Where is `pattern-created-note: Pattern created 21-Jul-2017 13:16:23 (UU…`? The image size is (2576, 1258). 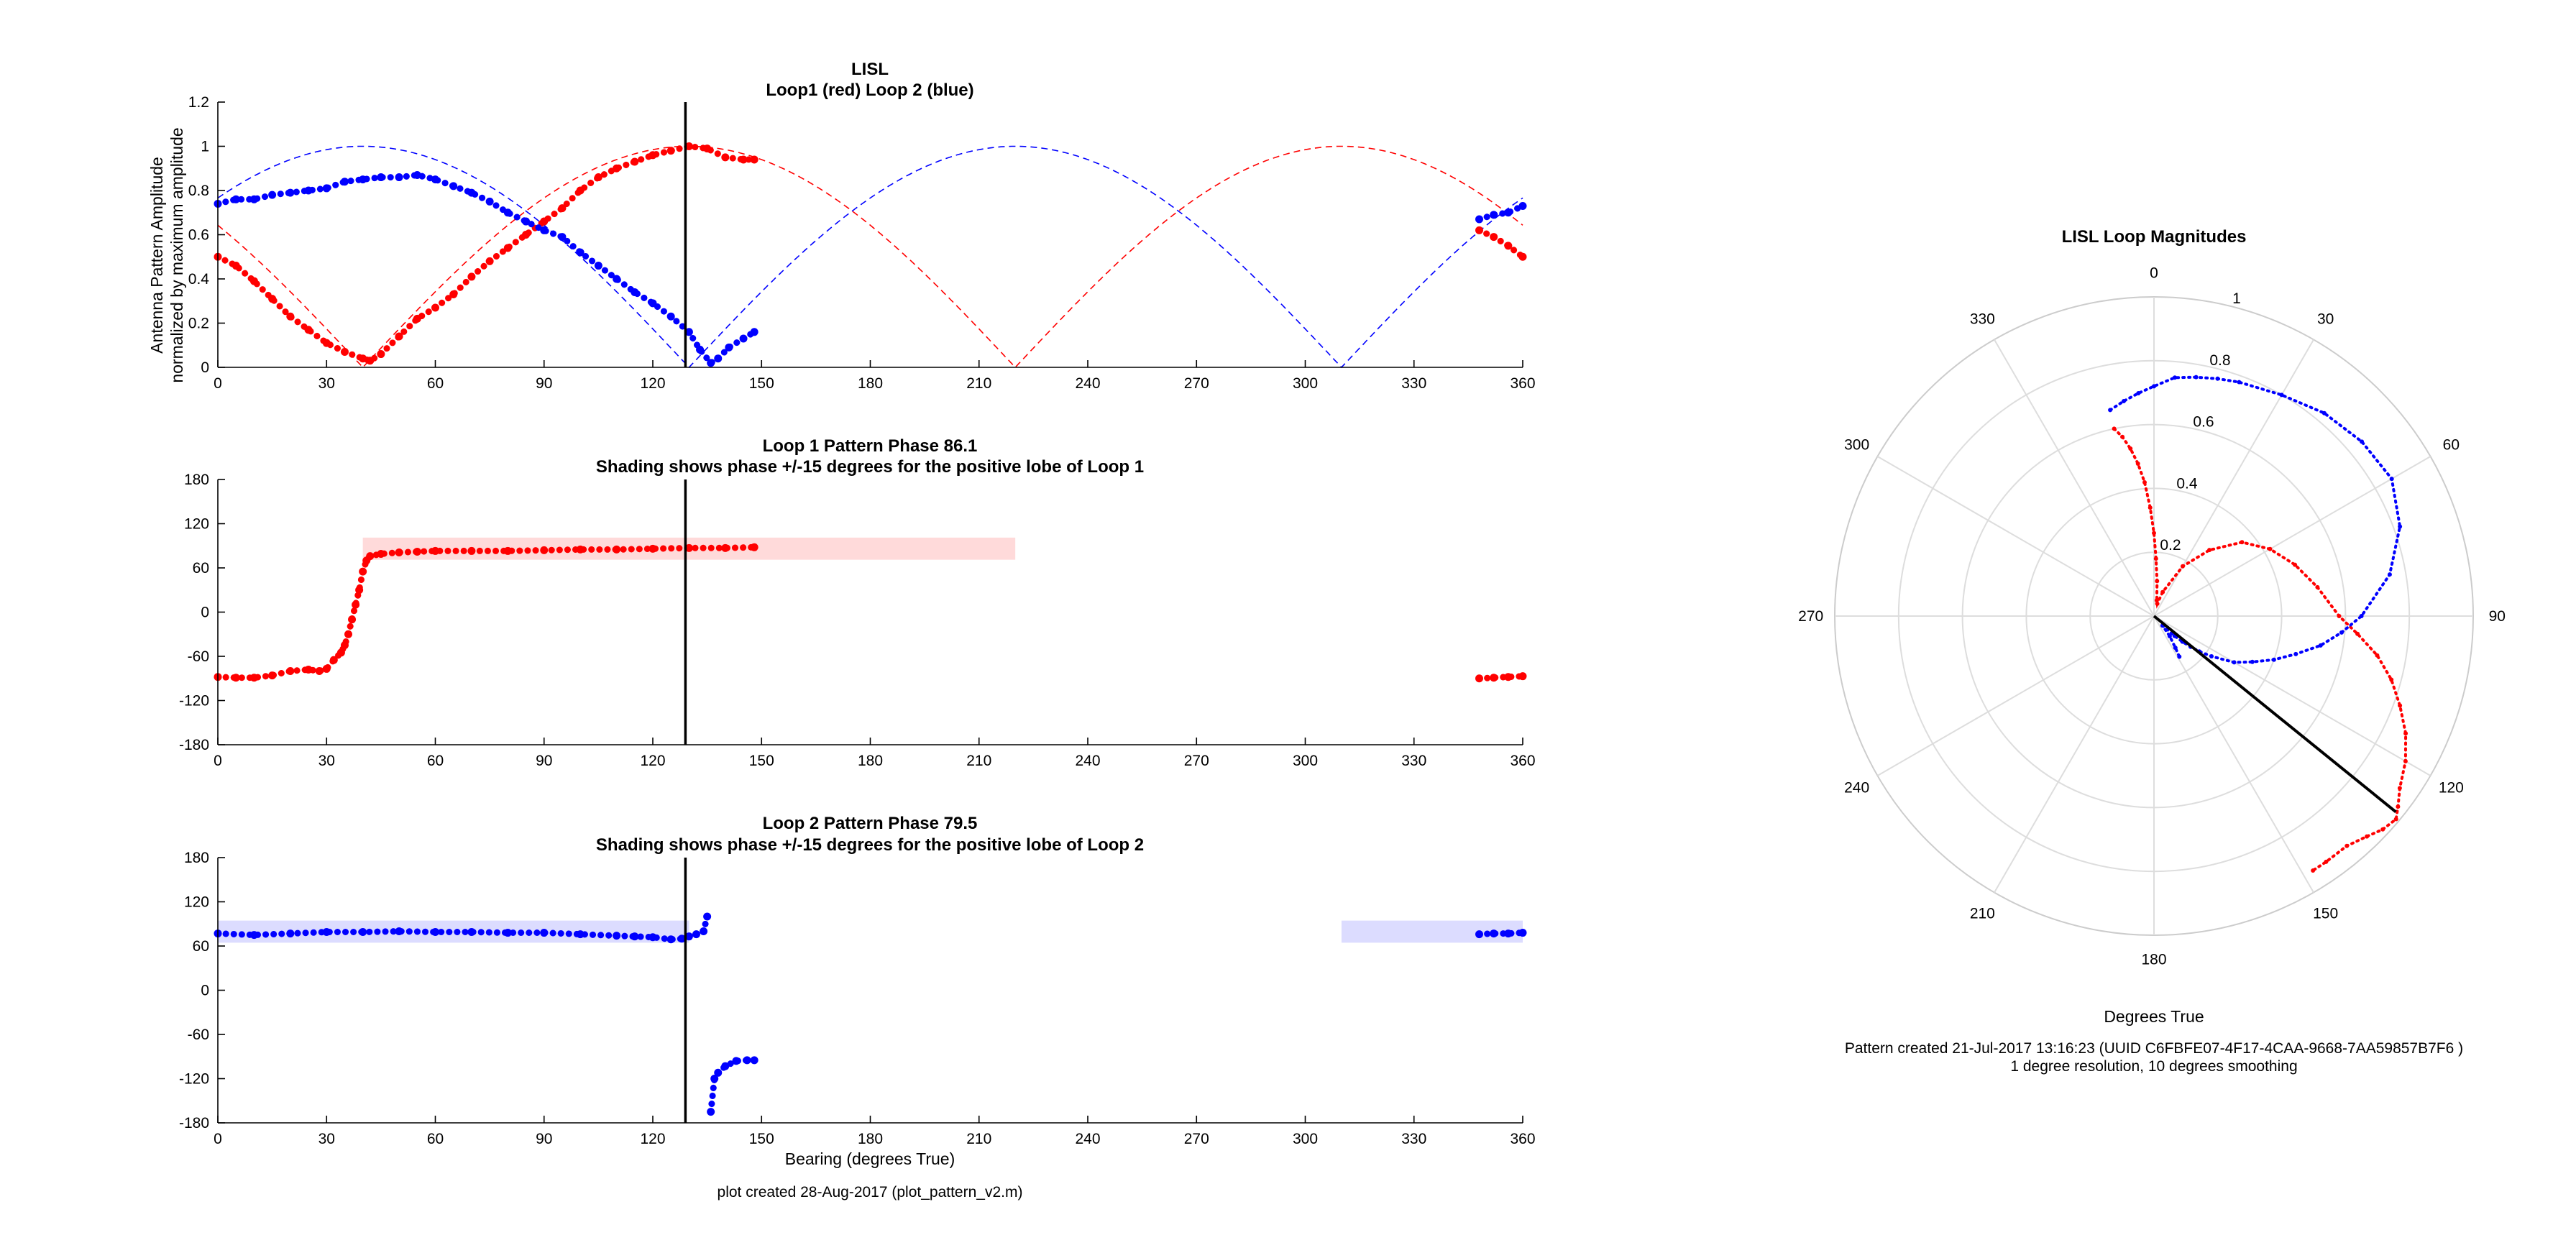
pattern-created-note: Pattern created 21-Jul-2017 13:16:23 (UU… is located at coordinates (2154, 1048).